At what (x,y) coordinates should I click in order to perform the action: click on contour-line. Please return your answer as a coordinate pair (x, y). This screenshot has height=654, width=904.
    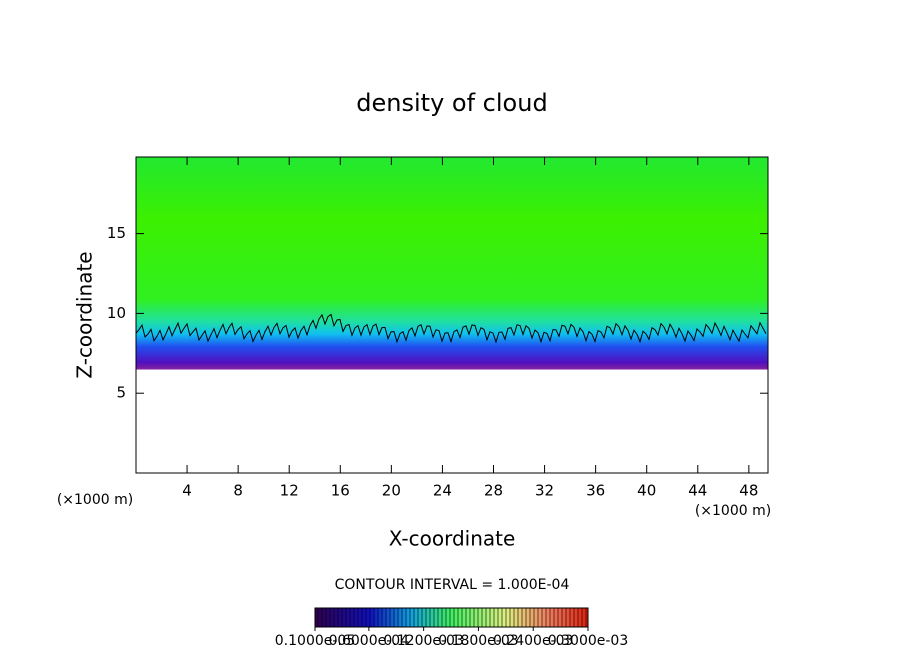
    Looking at the image, I should click on (451, 328).